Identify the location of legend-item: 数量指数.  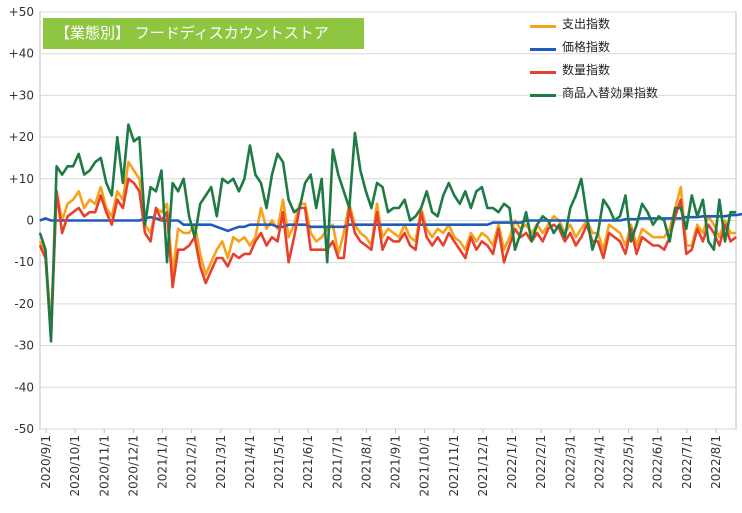
(605, 71).